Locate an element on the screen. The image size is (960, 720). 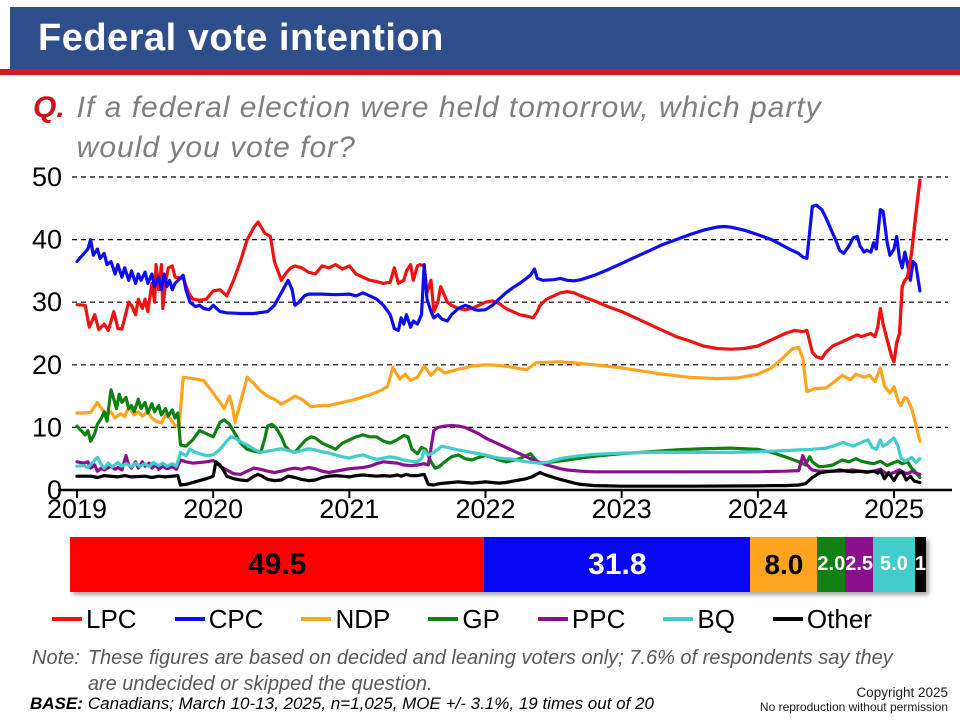
legend-label: GP is located at coordinates (481, 618).